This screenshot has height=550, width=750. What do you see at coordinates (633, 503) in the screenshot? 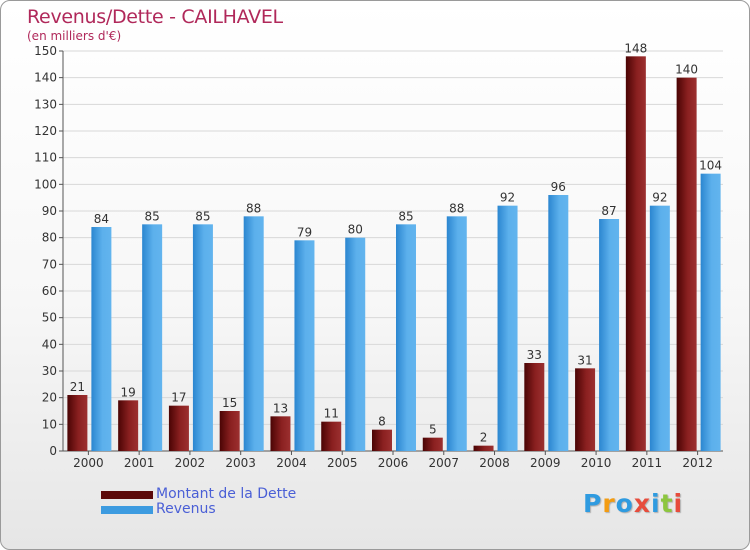
I see `proxiti-logo: Proxiti` at bounding box center [633, 503].